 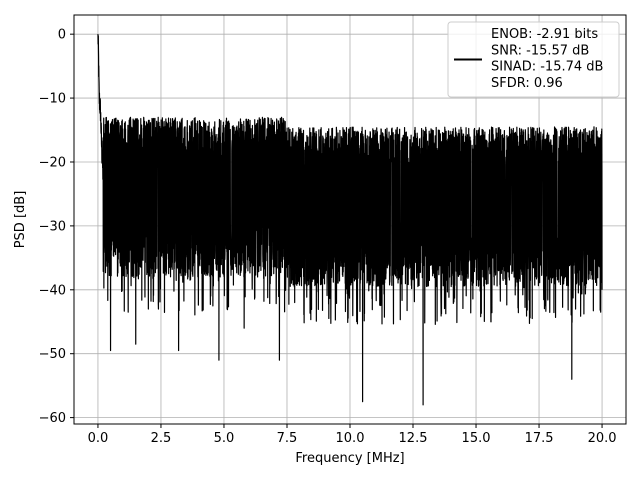 I want to click on x-tick-label: 17.5, so click(x=539, y=438).